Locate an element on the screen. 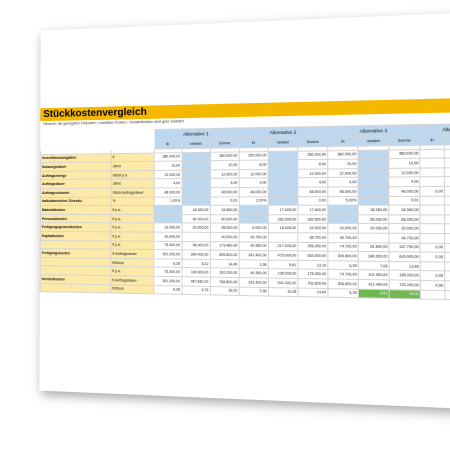  value-cell: 380.000,00 is located at coordinates (168, 156).